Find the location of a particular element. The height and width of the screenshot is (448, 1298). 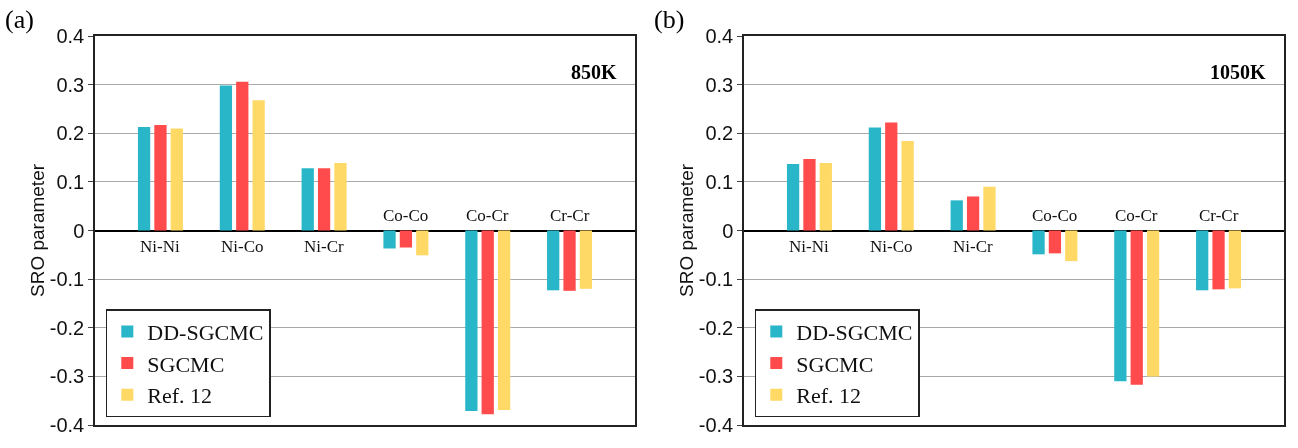

text: (b) is located at coordinates (669, 19).